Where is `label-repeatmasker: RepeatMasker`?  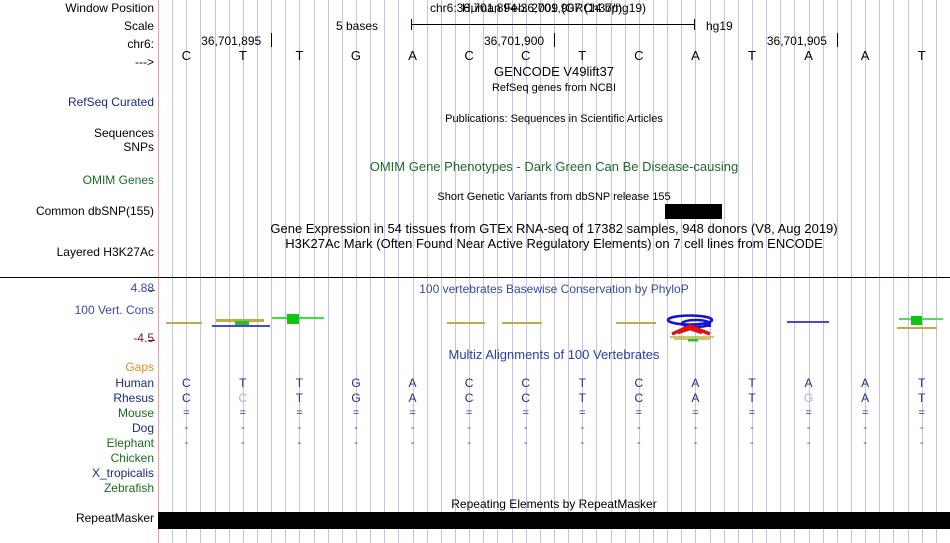 label-repeatmasker: RepeatMasker is located at coordinates (114, 518).